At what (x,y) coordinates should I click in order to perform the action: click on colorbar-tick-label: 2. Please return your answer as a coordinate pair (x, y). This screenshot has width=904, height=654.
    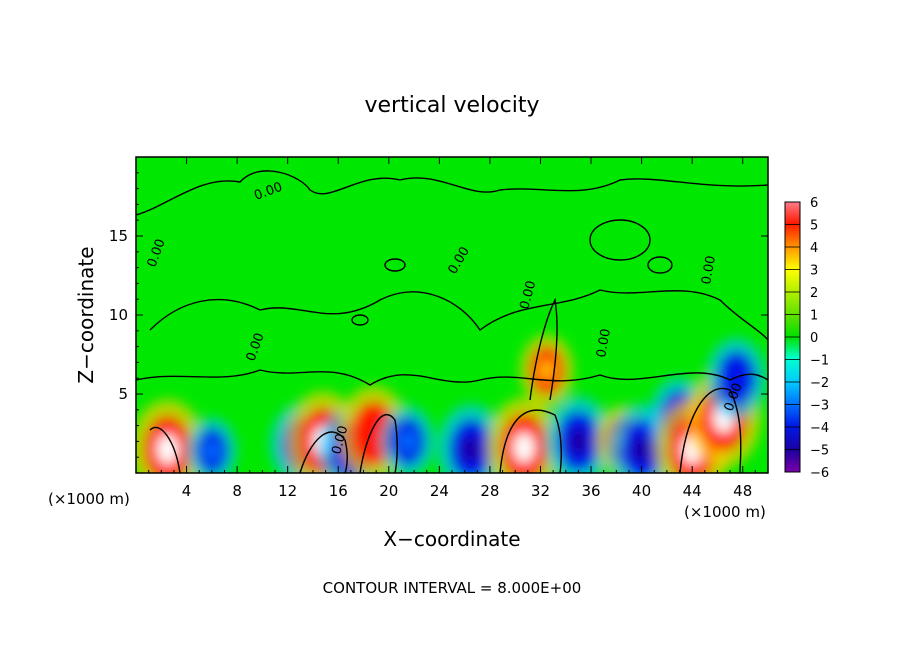
    Looking at the image, I should click on (814, 293).